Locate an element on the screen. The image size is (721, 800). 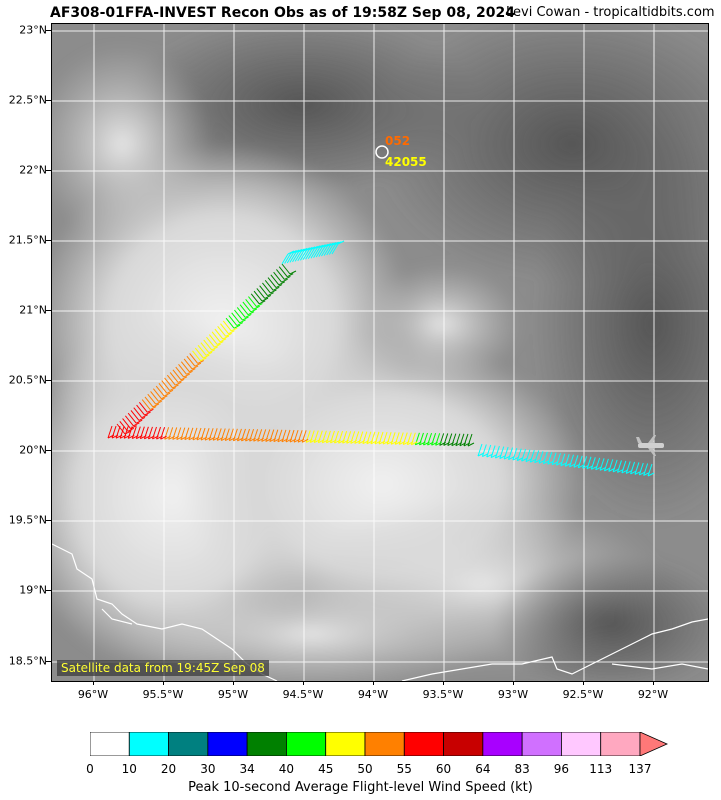
buoy-id: 42055 is located at coordinates (406, 162).